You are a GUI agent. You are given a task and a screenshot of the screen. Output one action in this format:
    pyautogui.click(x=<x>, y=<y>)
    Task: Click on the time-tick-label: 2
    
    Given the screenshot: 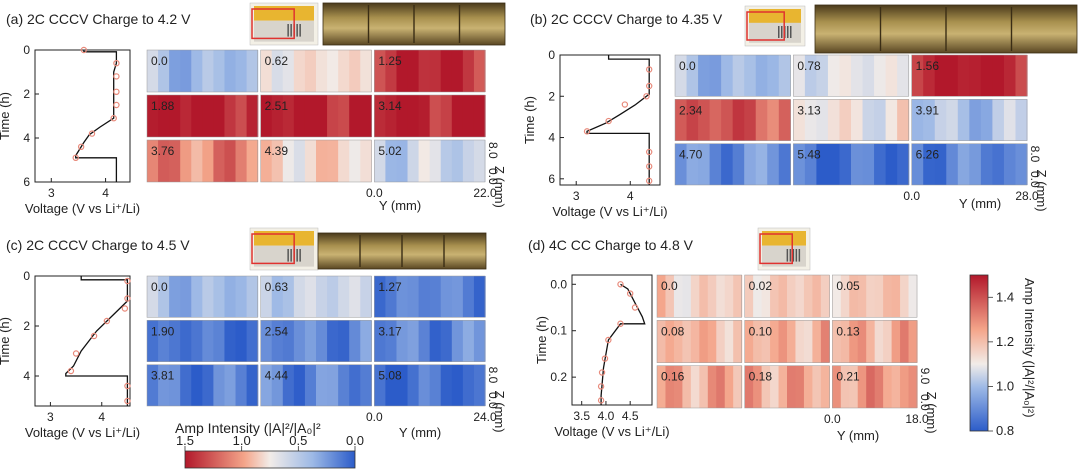 What is the action you would take?
    pyautogui.click(x=551, y=96)
    